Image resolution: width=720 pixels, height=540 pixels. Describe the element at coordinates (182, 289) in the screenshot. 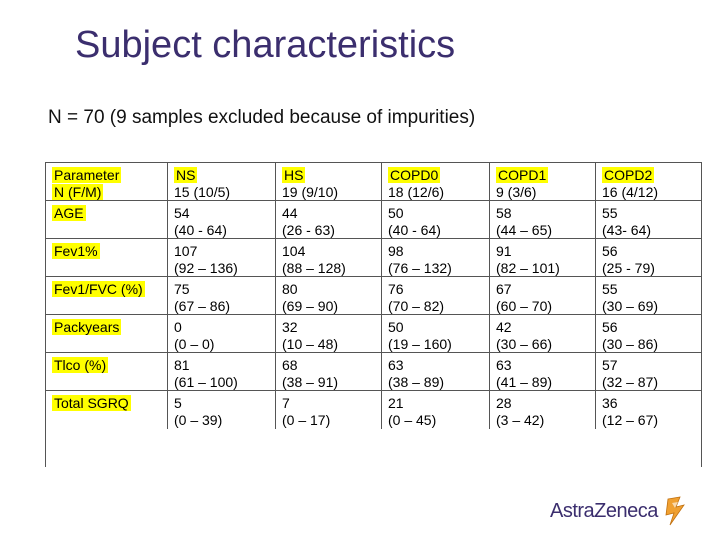

I see `cell-value: 75` at that location.